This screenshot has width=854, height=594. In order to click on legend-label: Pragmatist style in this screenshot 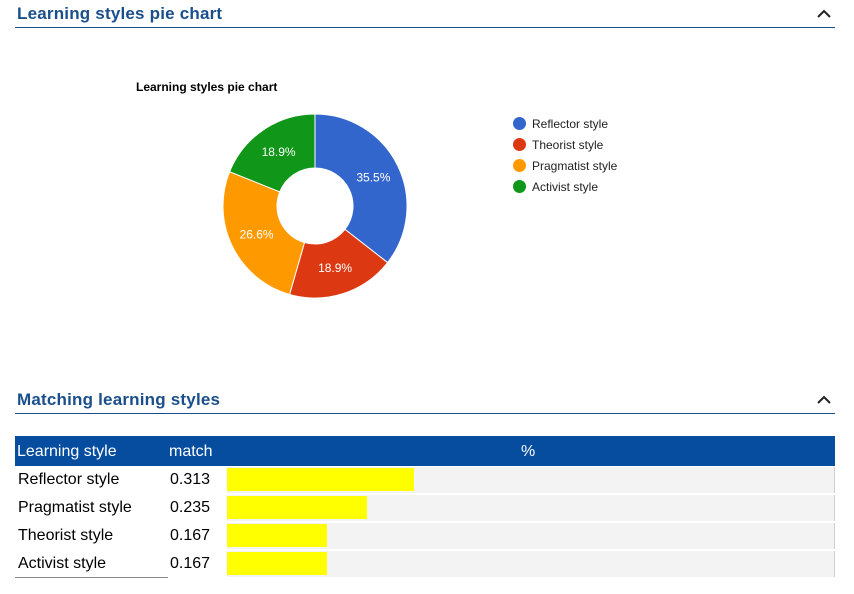, I will do `click(575, 165)`.